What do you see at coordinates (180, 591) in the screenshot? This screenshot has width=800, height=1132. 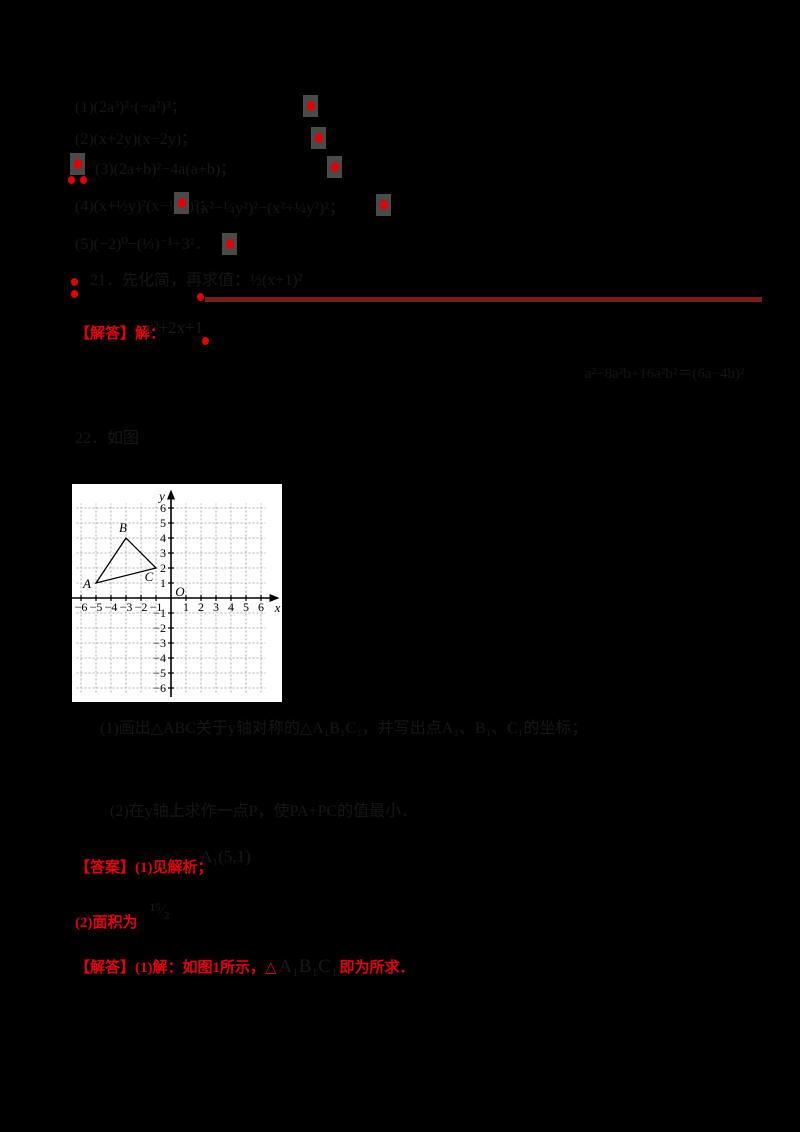 I see `svg-text: O` at bounding box center [180, 591].